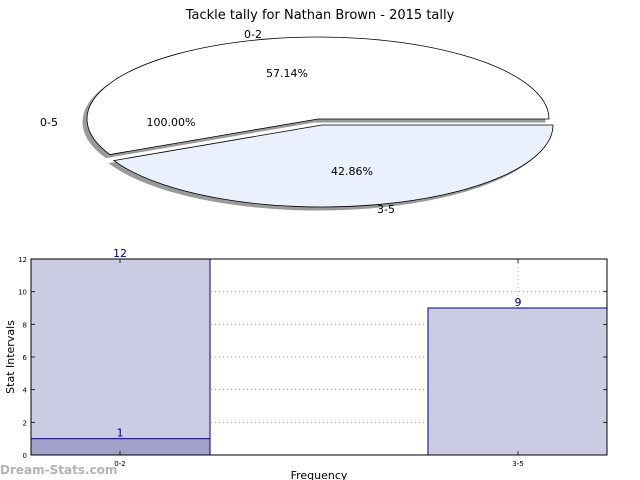 This screenshot has width=640, height=480. Describe the element at coordinates (253, 34) in the screenshot. I see `pie-slice-label: 0-2` at that location.